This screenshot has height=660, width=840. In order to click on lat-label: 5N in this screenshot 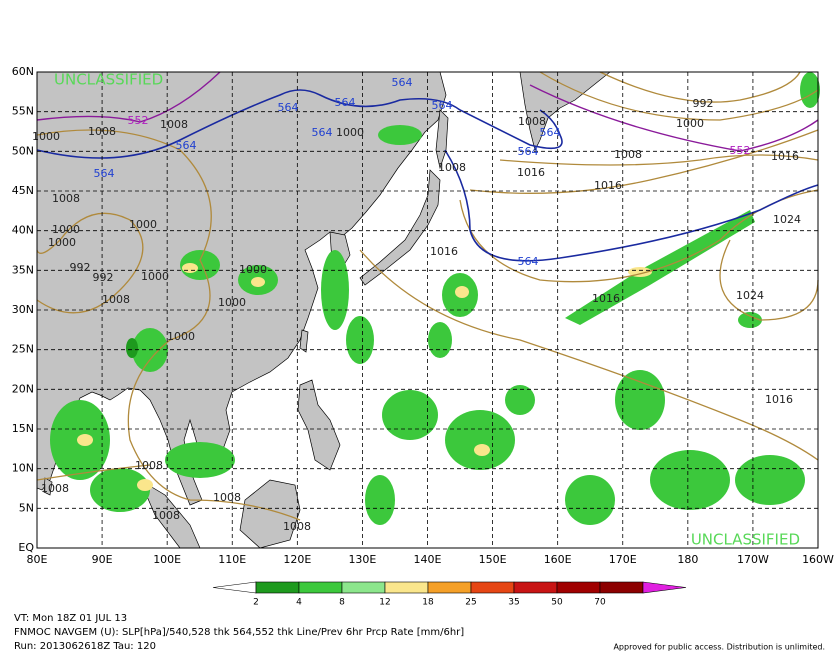, I will do `click(26, 507)`.